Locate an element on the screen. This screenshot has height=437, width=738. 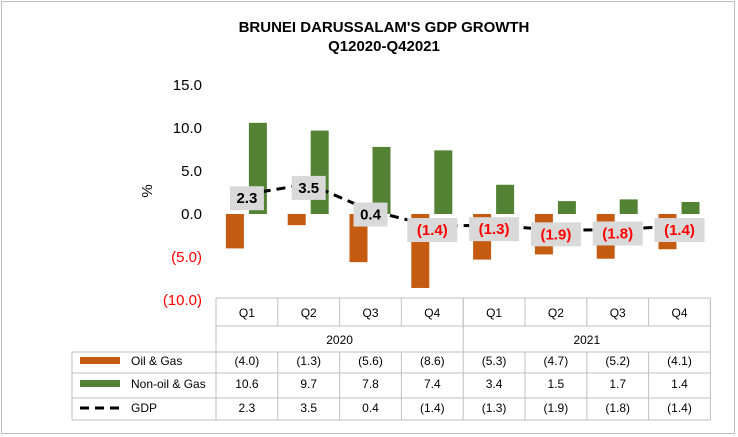
data-labels: 2.3 3.5 0.4 (1.4) (1.3) (1.9) (1.8) (1.4) is located at coordinates (467, 211).